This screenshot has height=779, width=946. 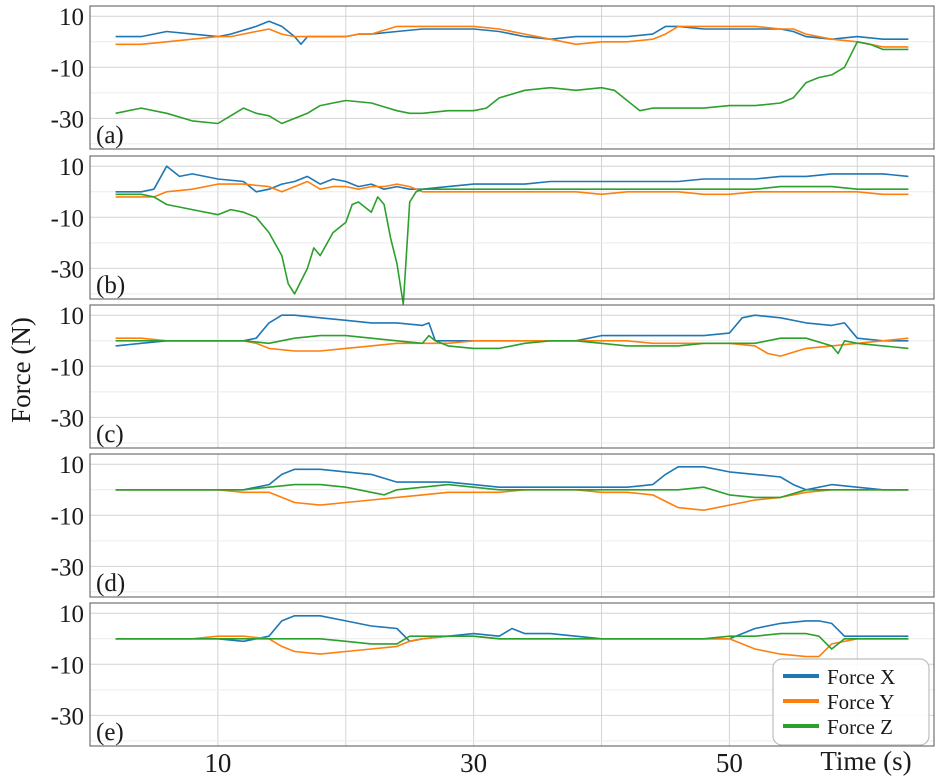 I want to click on panel-label: (e), so click(x=110, y=732).